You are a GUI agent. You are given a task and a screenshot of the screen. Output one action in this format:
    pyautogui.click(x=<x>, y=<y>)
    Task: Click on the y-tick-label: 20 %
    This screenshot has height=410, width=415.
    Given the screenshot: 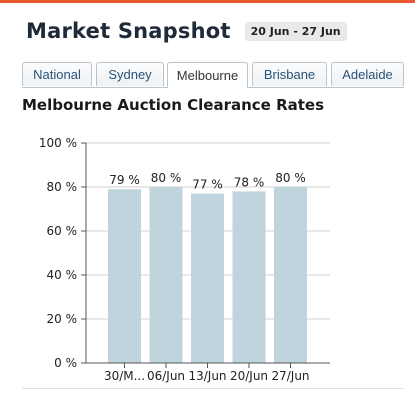 What is the action you would take?
    pyautogui.click(x=62, y=319)
    